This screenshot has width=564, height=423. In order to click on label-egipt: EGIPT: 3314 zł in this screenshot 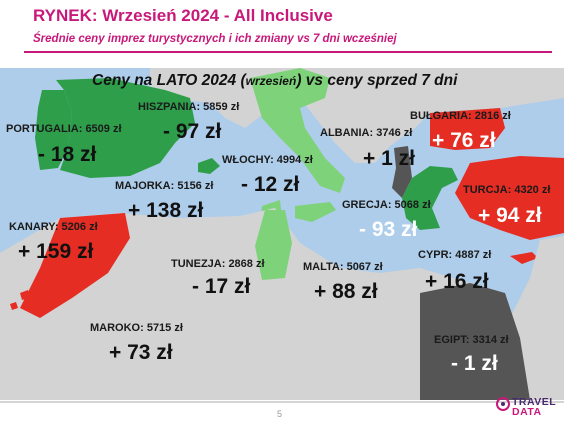, I will do `click(471, 340)`.